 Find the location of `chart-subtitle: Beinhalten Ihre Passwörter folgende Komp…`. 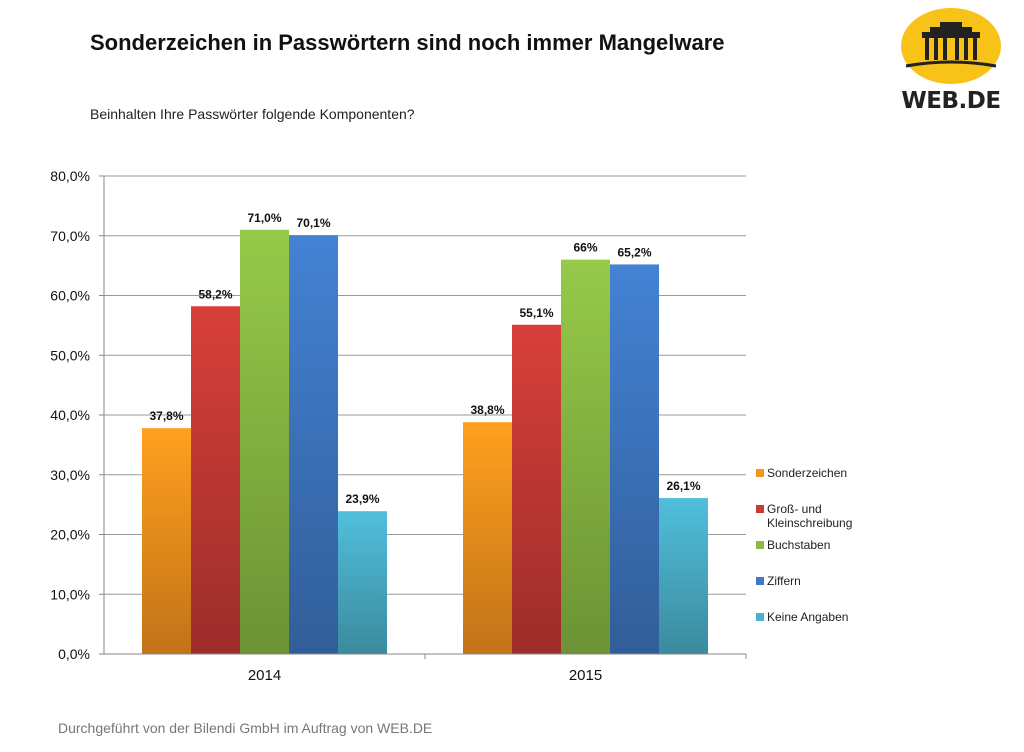

chart-subtitle: Beinhalten Ihre Passwörter folgende Komp… is located at coordinates (252, 114).